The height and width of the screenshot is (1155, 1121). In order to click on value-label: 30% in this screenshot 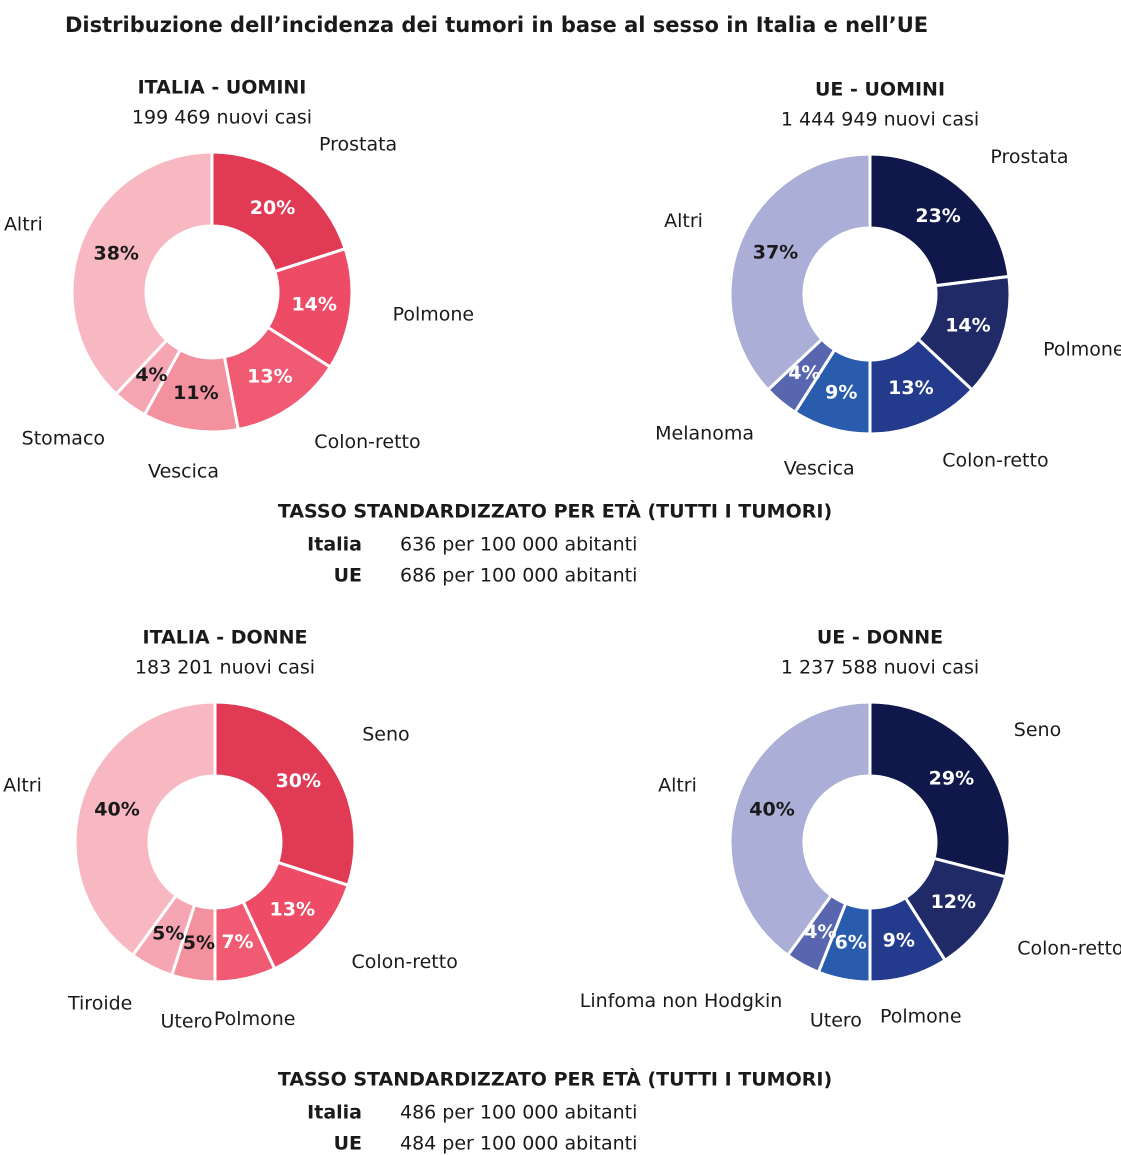, I will do `click(298, 781)`.